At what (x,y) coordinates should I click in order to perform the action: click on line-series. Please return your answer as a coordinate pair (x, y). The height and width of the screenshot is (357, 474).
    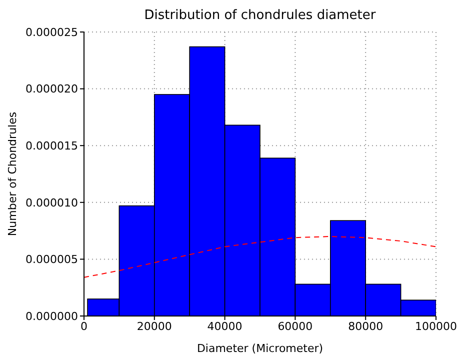
    Looking at the image, I should click on (260, 257).